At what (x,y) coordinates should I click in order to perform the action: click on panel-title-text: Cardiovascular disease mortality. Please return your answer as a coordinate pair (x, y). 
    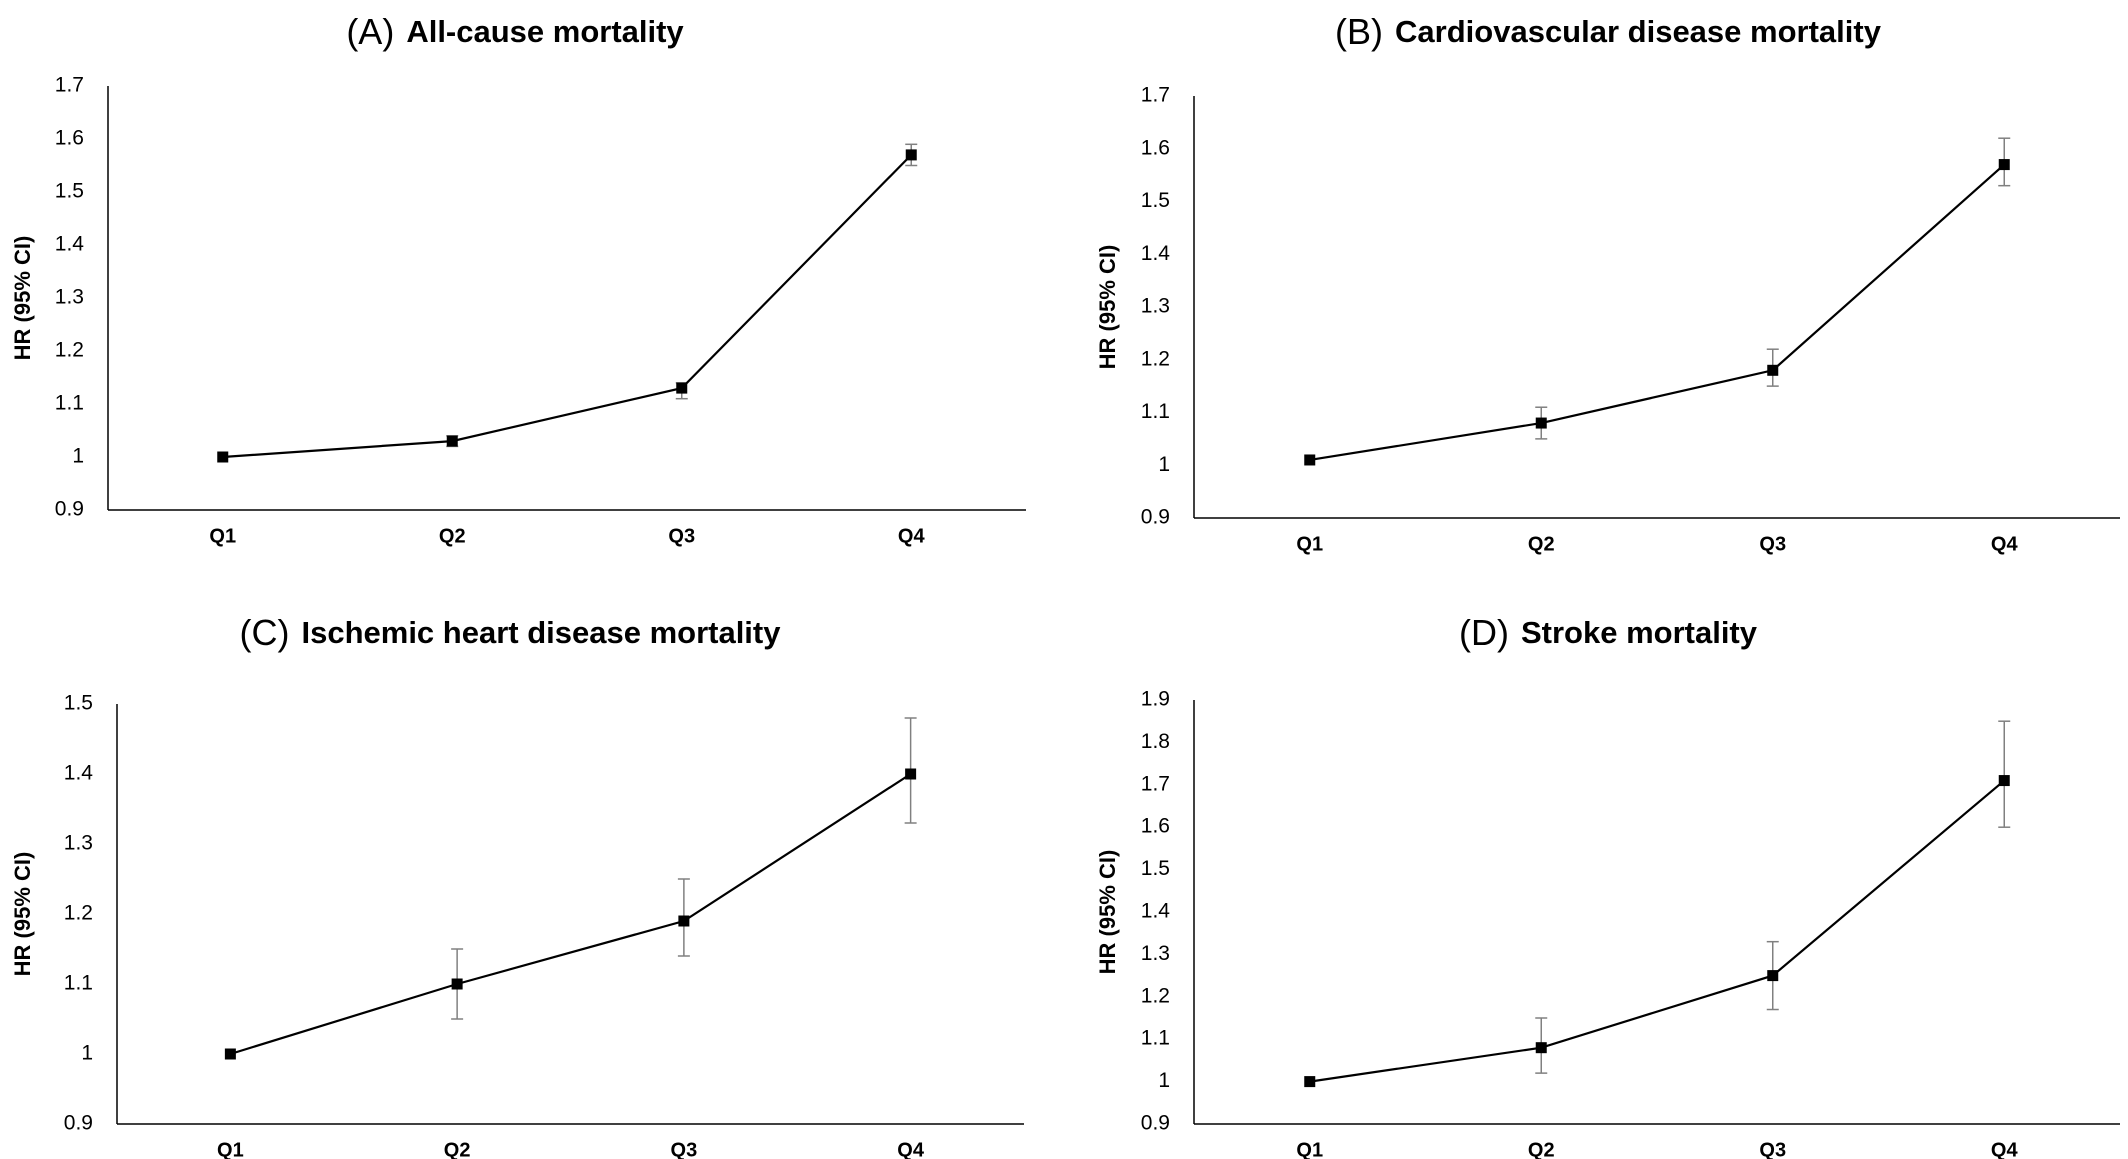
    Looking at the image, I should click on (1638, 31).